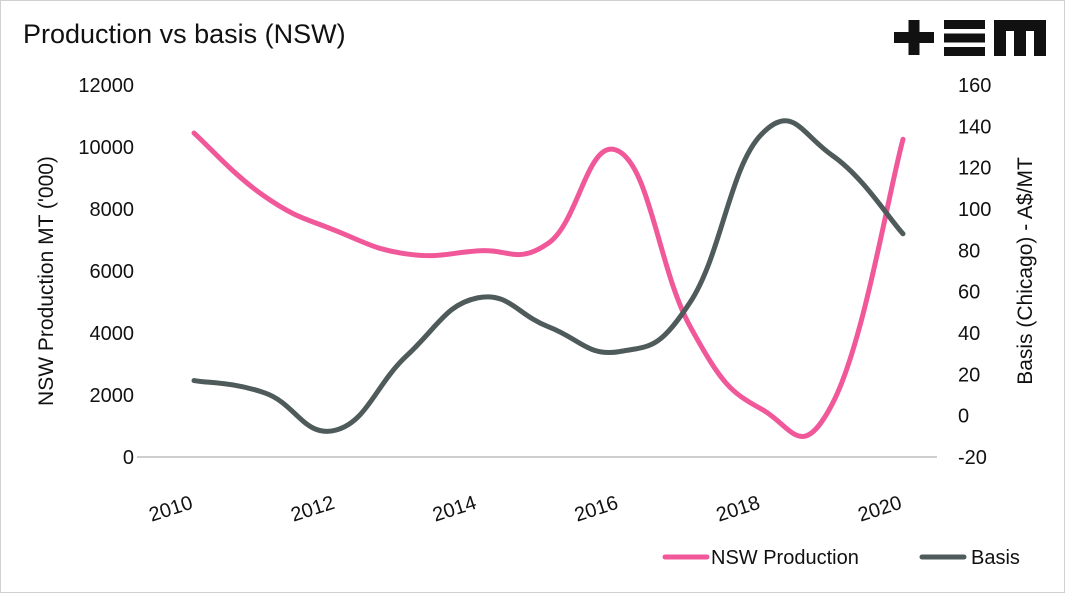  Describe the element at coordinates (312, 509) in the screenshot. I see `x-tick-label: 2012` at that location.